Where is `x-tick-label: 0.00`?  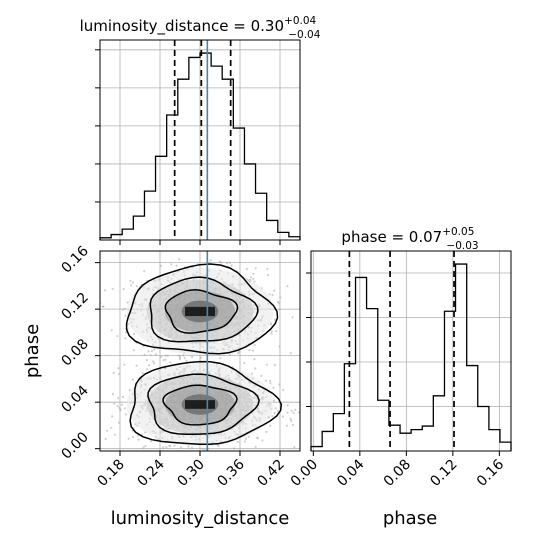
x-tick-label: 0.00 is located at coordinates (304, 473).